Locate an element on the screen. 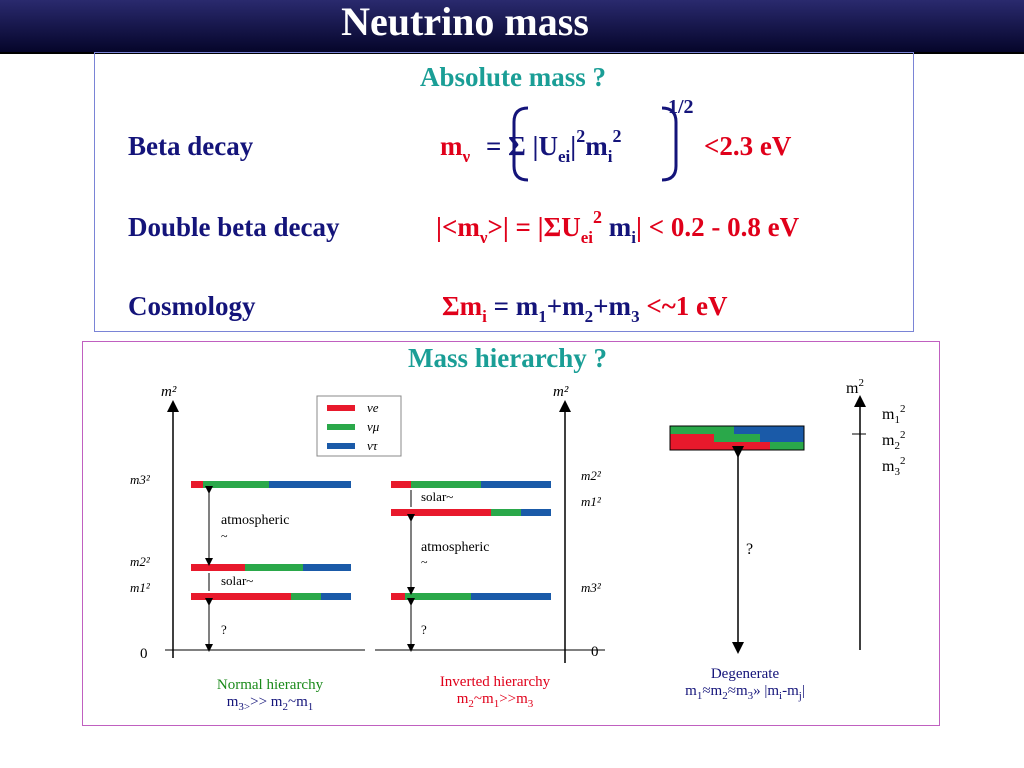 This screenshot has height=768, width=1024. left-tick-m2: m2² is located at coordinates (140, 561).